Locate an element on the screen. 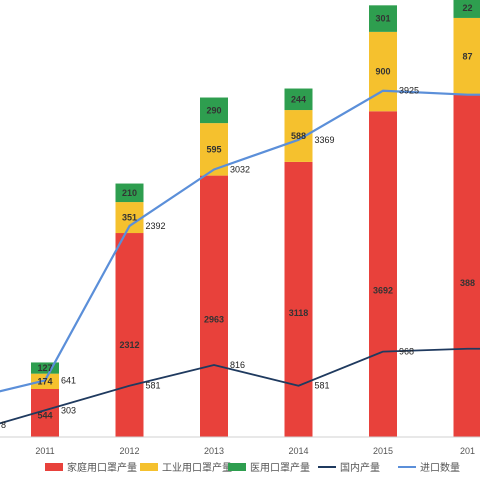 Image resolution: width=480 pixels, height=480 pixels. bar-label-2-2012: 351 is located at coordinates (129, 218).